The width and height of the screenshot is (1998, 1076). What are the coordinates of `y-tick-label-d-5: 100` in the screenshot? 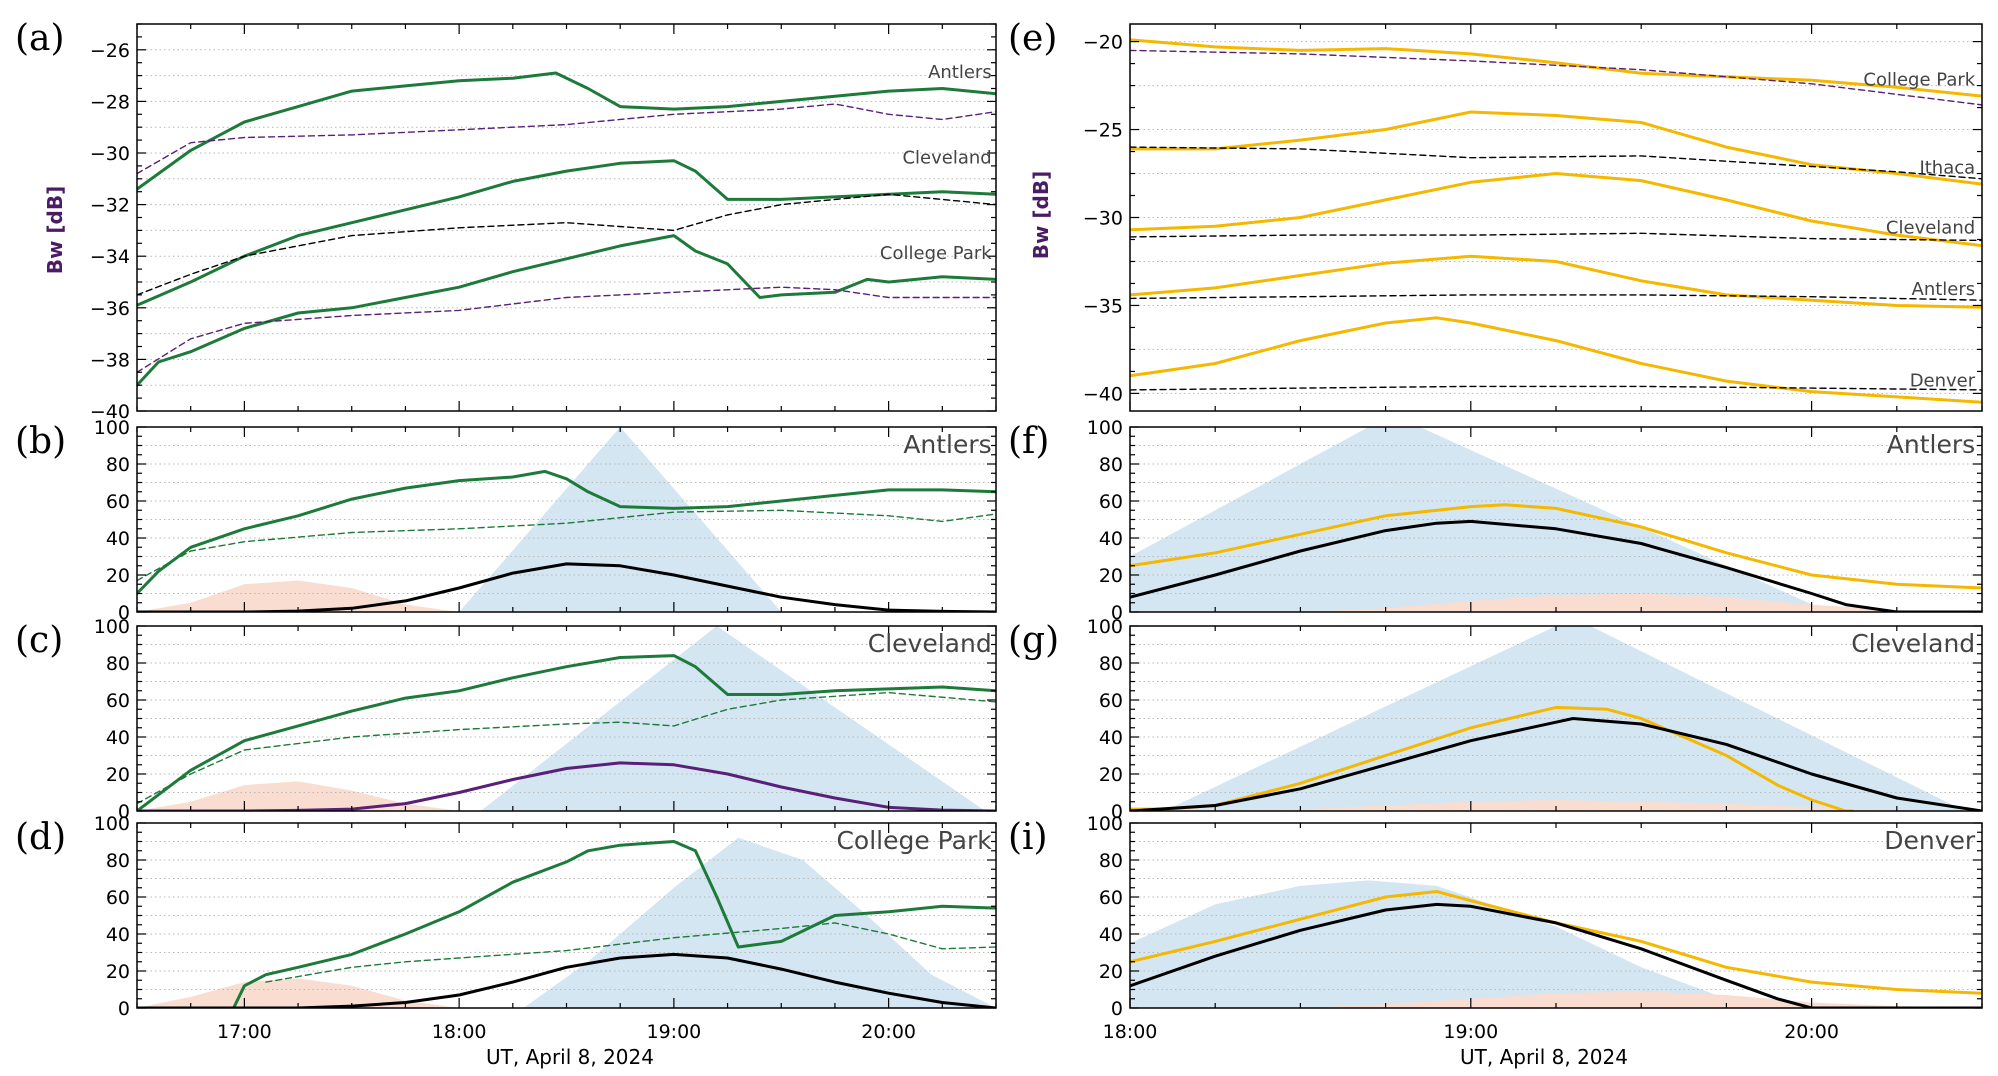 It's located at (112, 824).